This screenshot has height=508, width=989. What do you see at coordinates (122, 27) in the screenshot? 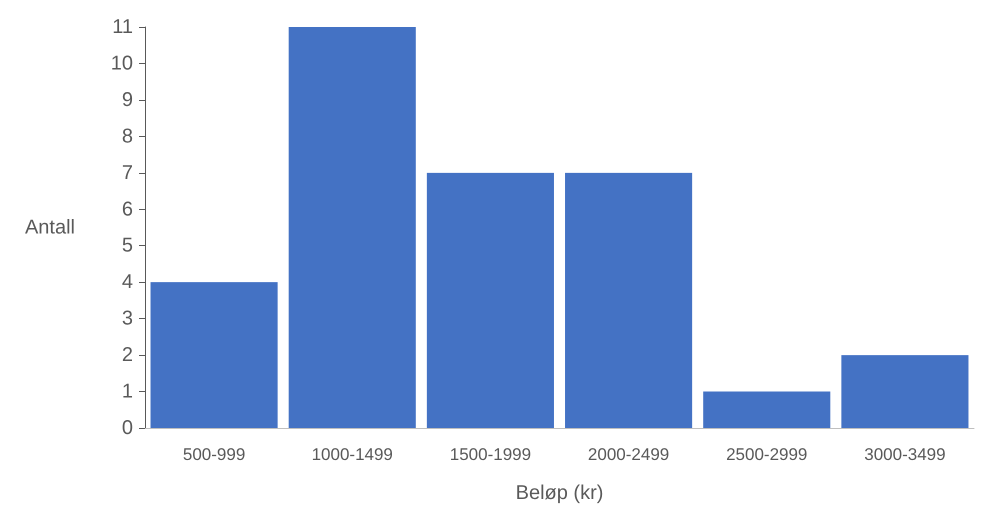
I see `y-tick-label: 11` at bounding box center [122, 27].